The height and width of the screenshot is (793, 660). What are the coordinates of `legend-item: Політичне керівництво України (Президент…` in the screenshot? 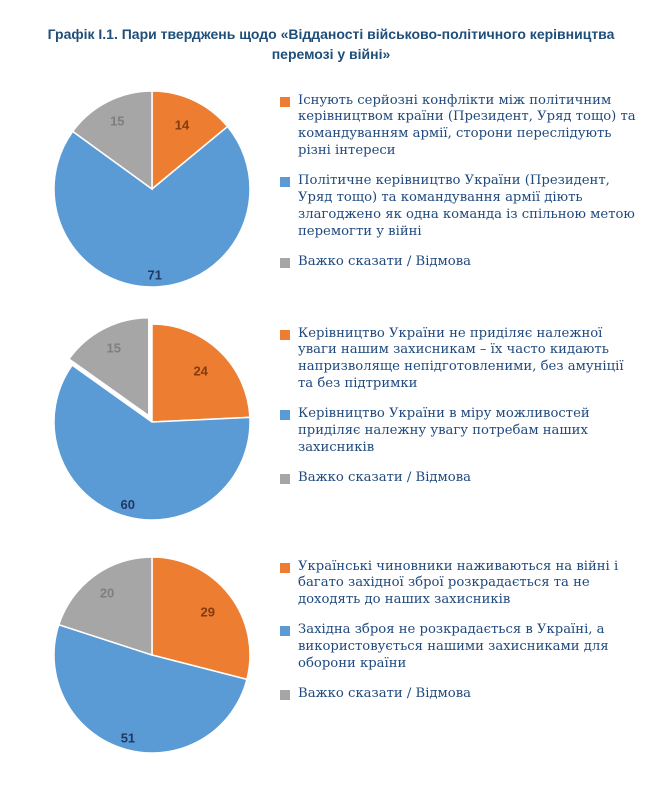 It's located at (461, 207).